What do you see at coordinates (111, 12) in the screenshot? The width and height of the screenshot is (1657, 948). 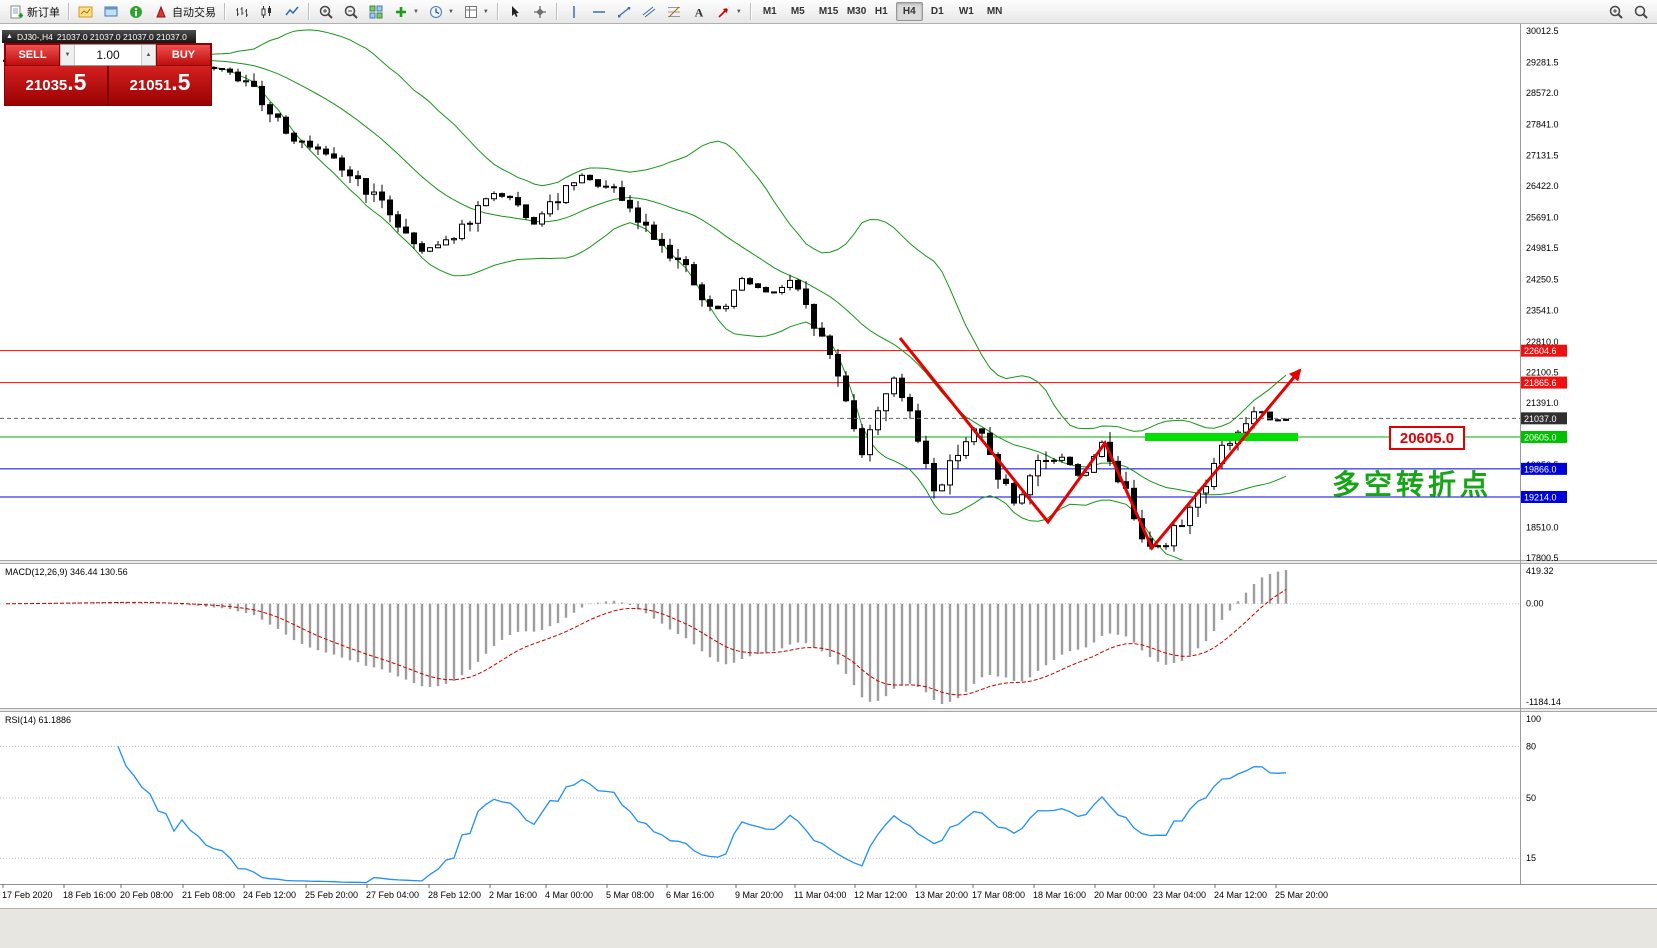 I see `profiles-button` at bounding box center [111, 12].